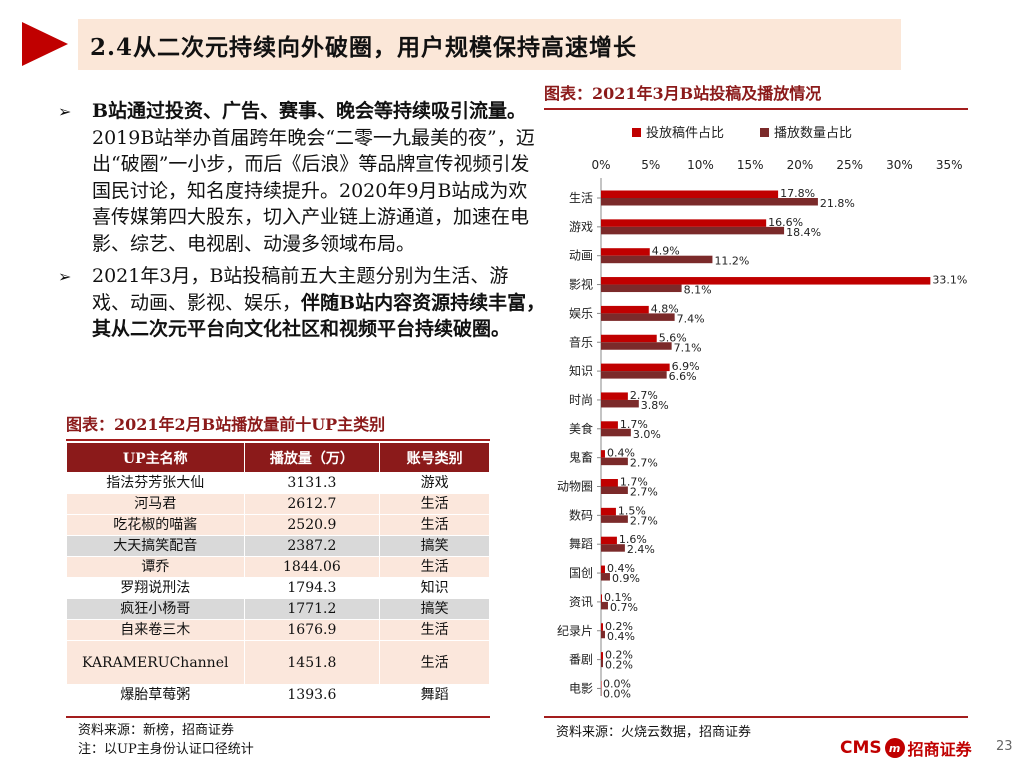 The image size is (1025, 765). What do you see at coordinates (665, 308) in the screenshot?
I see `data-label-submissions: 4.8%` at bounding box center [665, 308].